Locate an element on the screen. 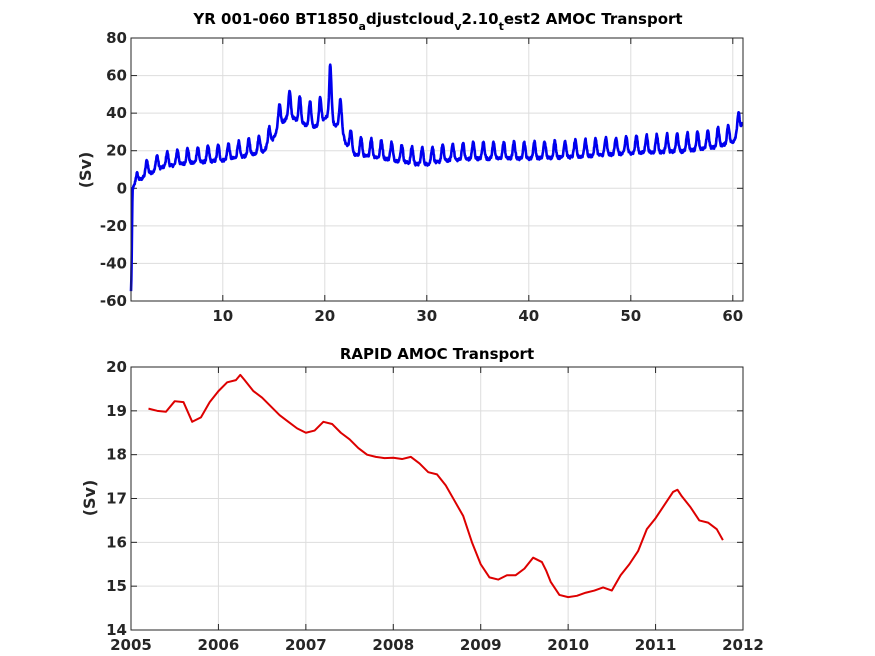  bottom-x-tick-label: 2008 is located at coordinates (393, 645).